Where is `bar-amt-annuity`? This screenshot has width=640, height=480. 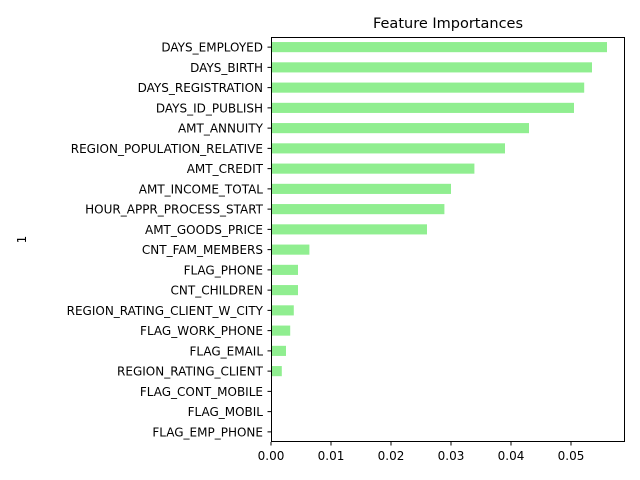
bar-amt-annuity is located at coordinates (400, 128).